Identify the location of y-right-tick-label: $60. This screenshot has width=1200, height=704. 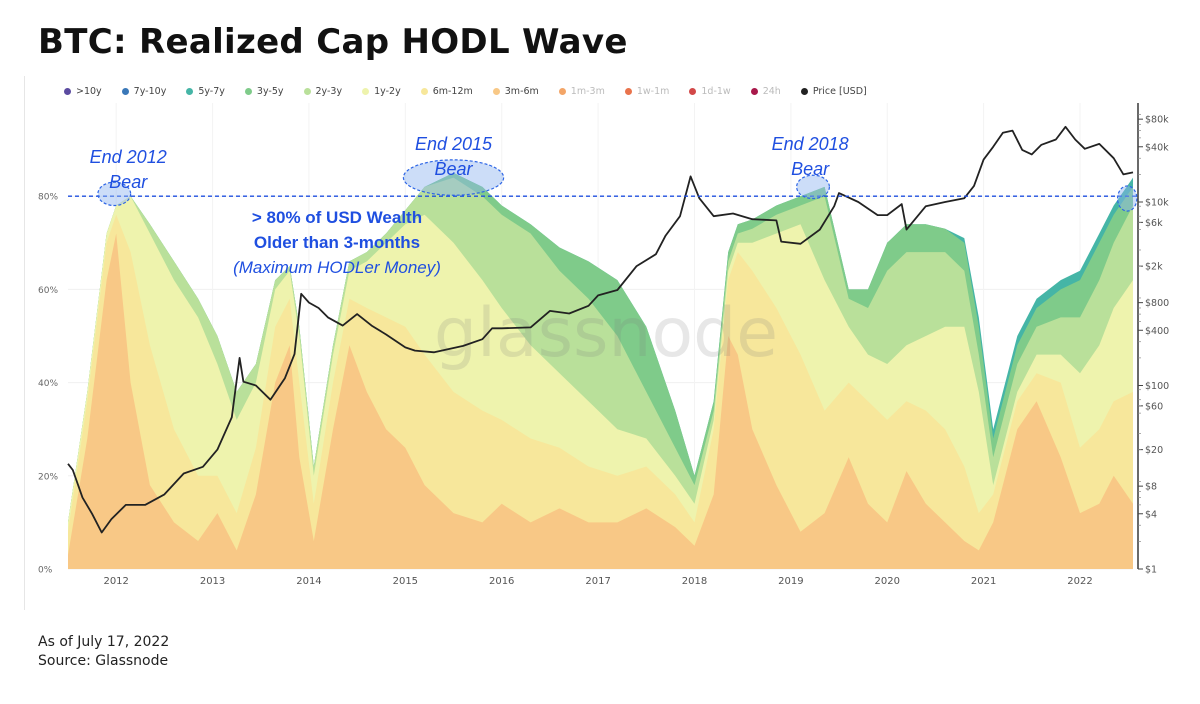
(1154, 406).